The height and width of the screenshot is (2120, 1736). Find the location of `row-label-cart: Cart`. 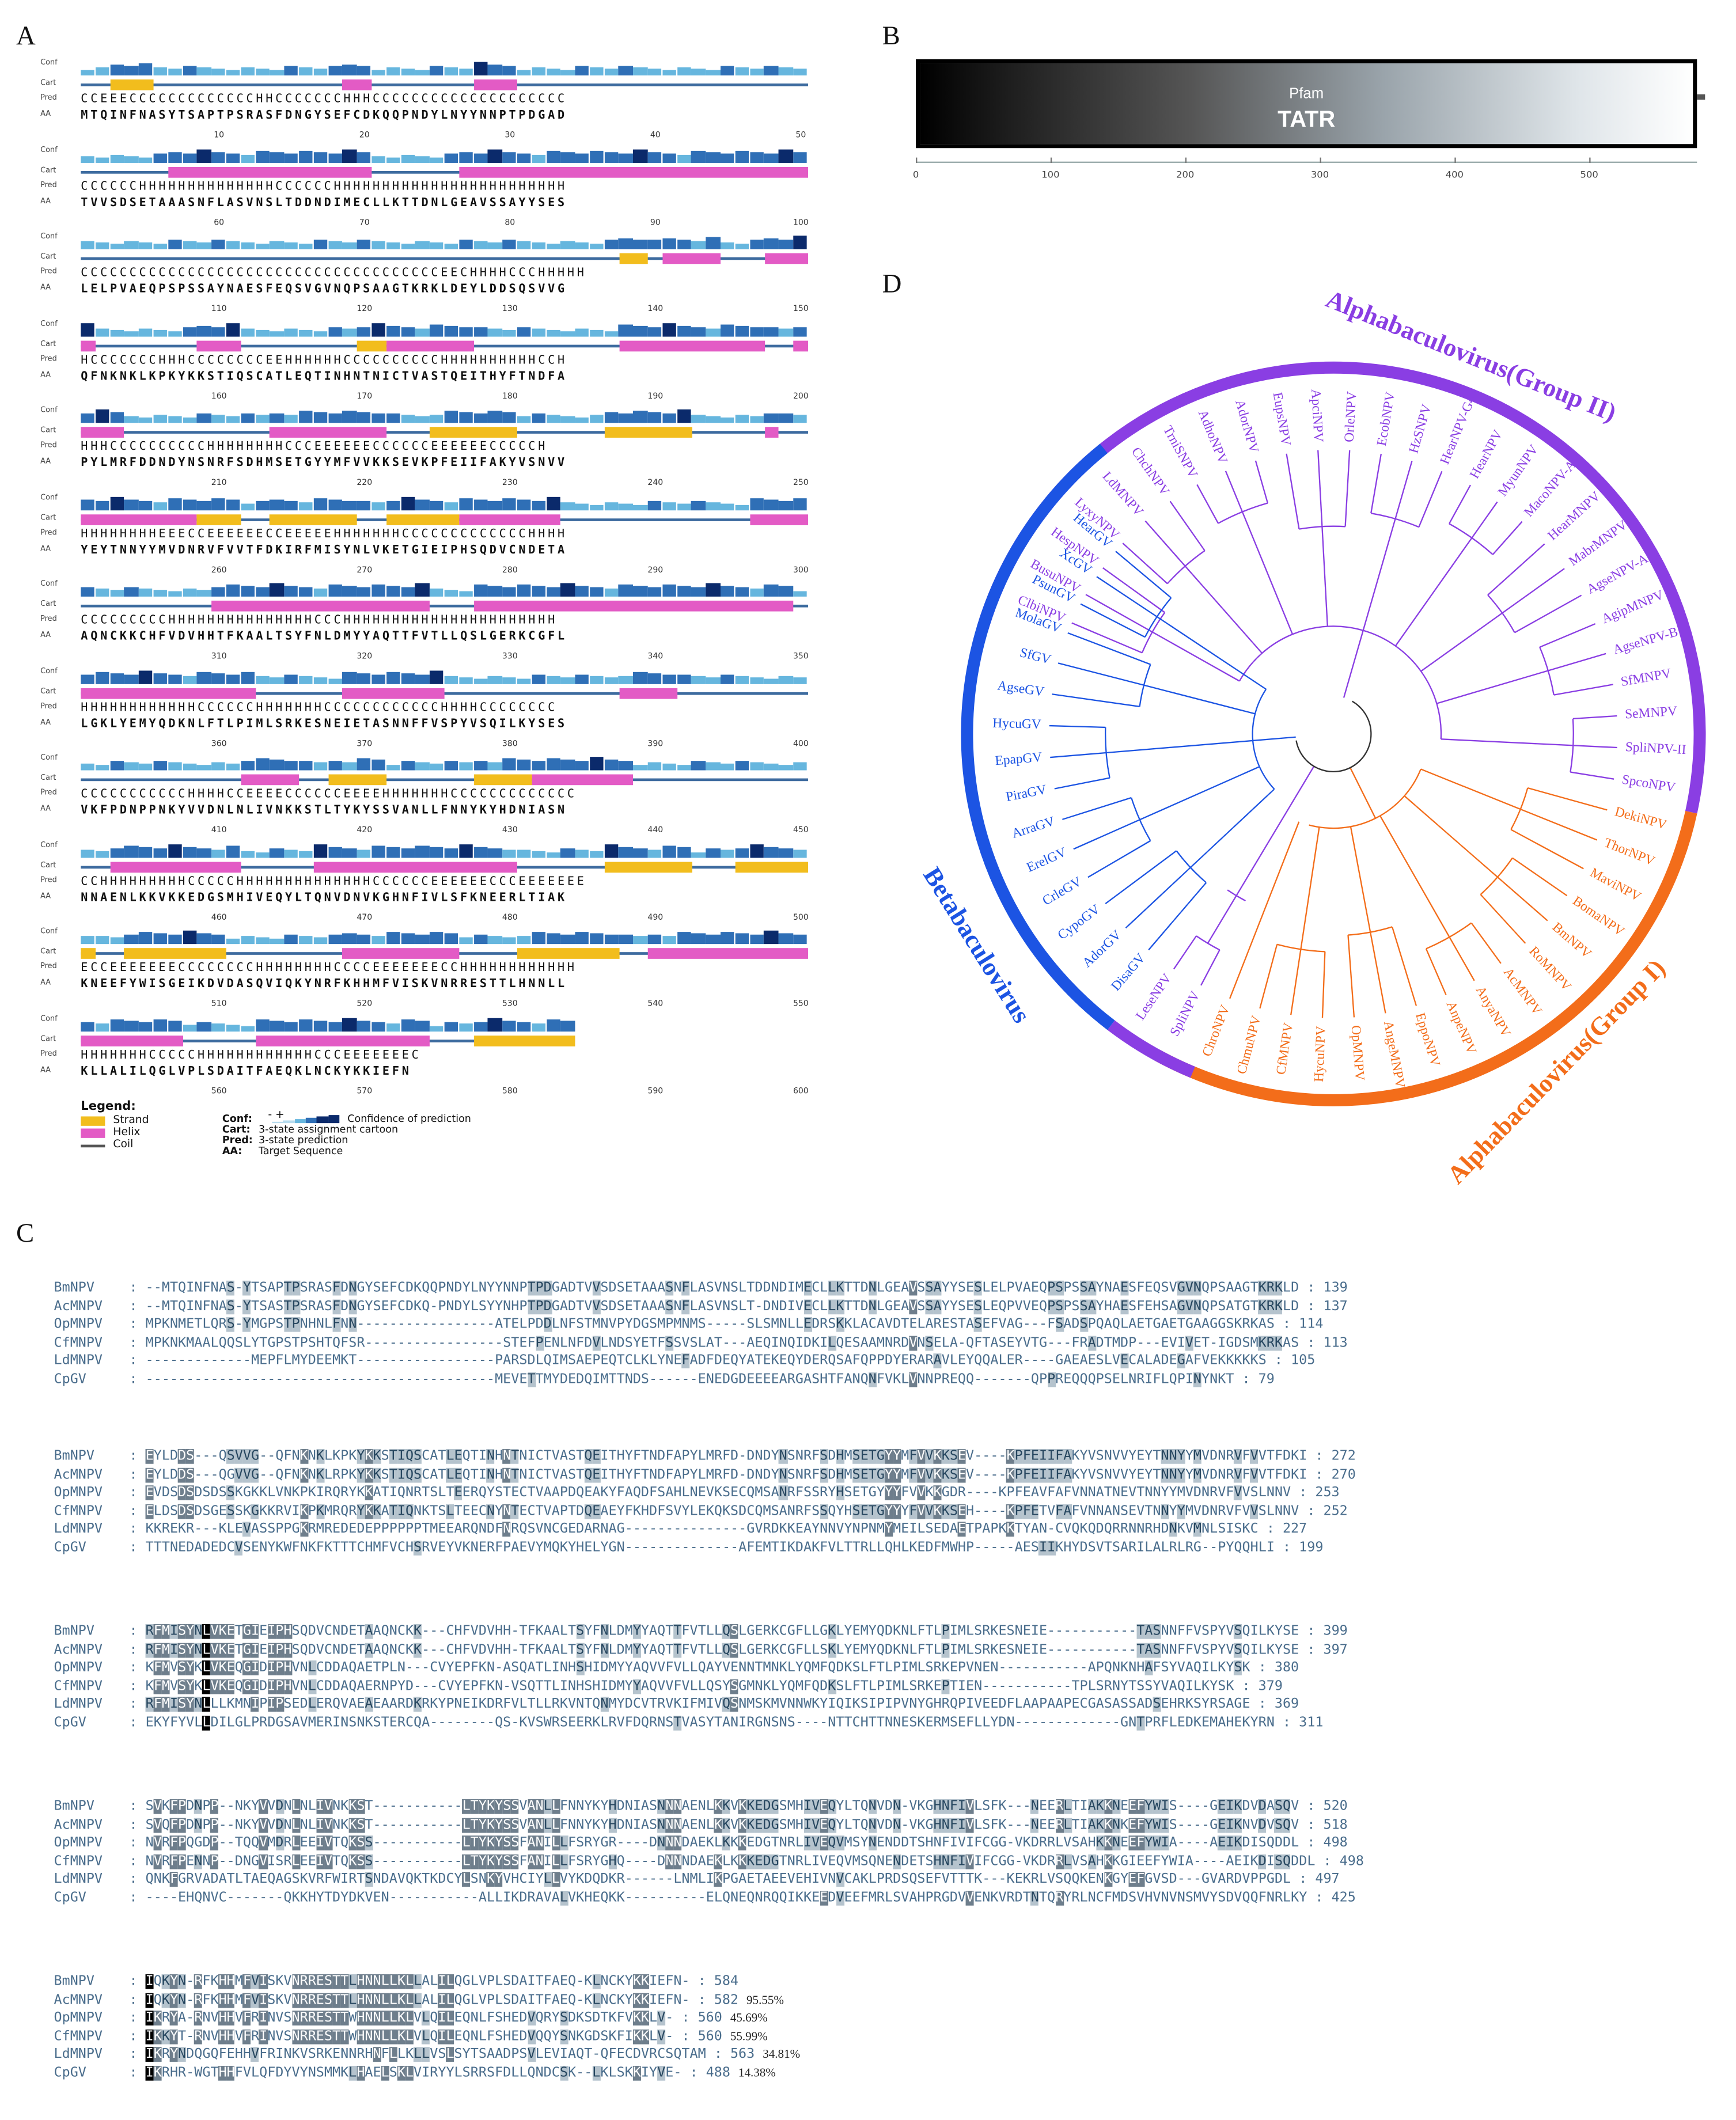

row-label-cart: Cart is located at coordinates (48, 952).